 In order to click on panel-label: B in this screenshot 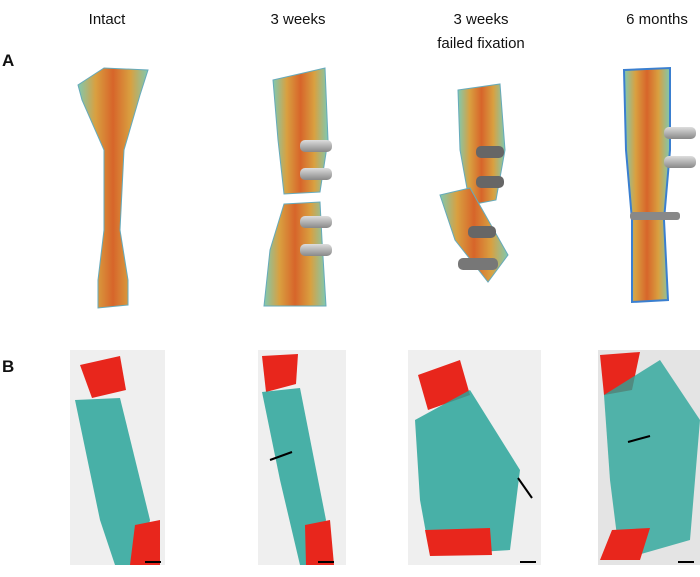, I will do `click(8, 366)`.